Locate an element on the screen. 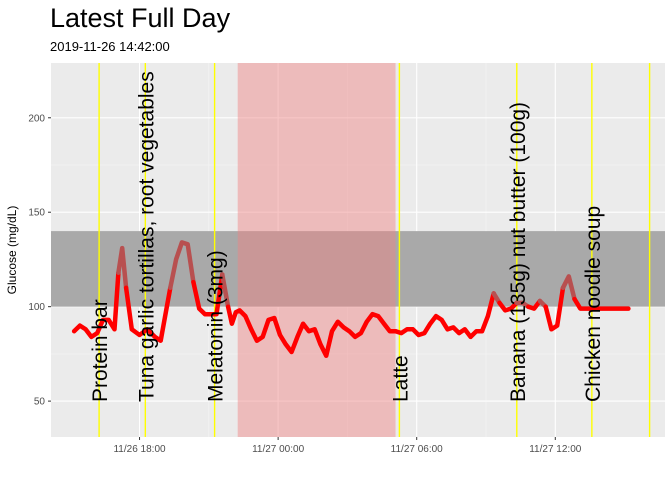  x-tick-label: 11/27 00:00 is located at coordinates (278, 449).